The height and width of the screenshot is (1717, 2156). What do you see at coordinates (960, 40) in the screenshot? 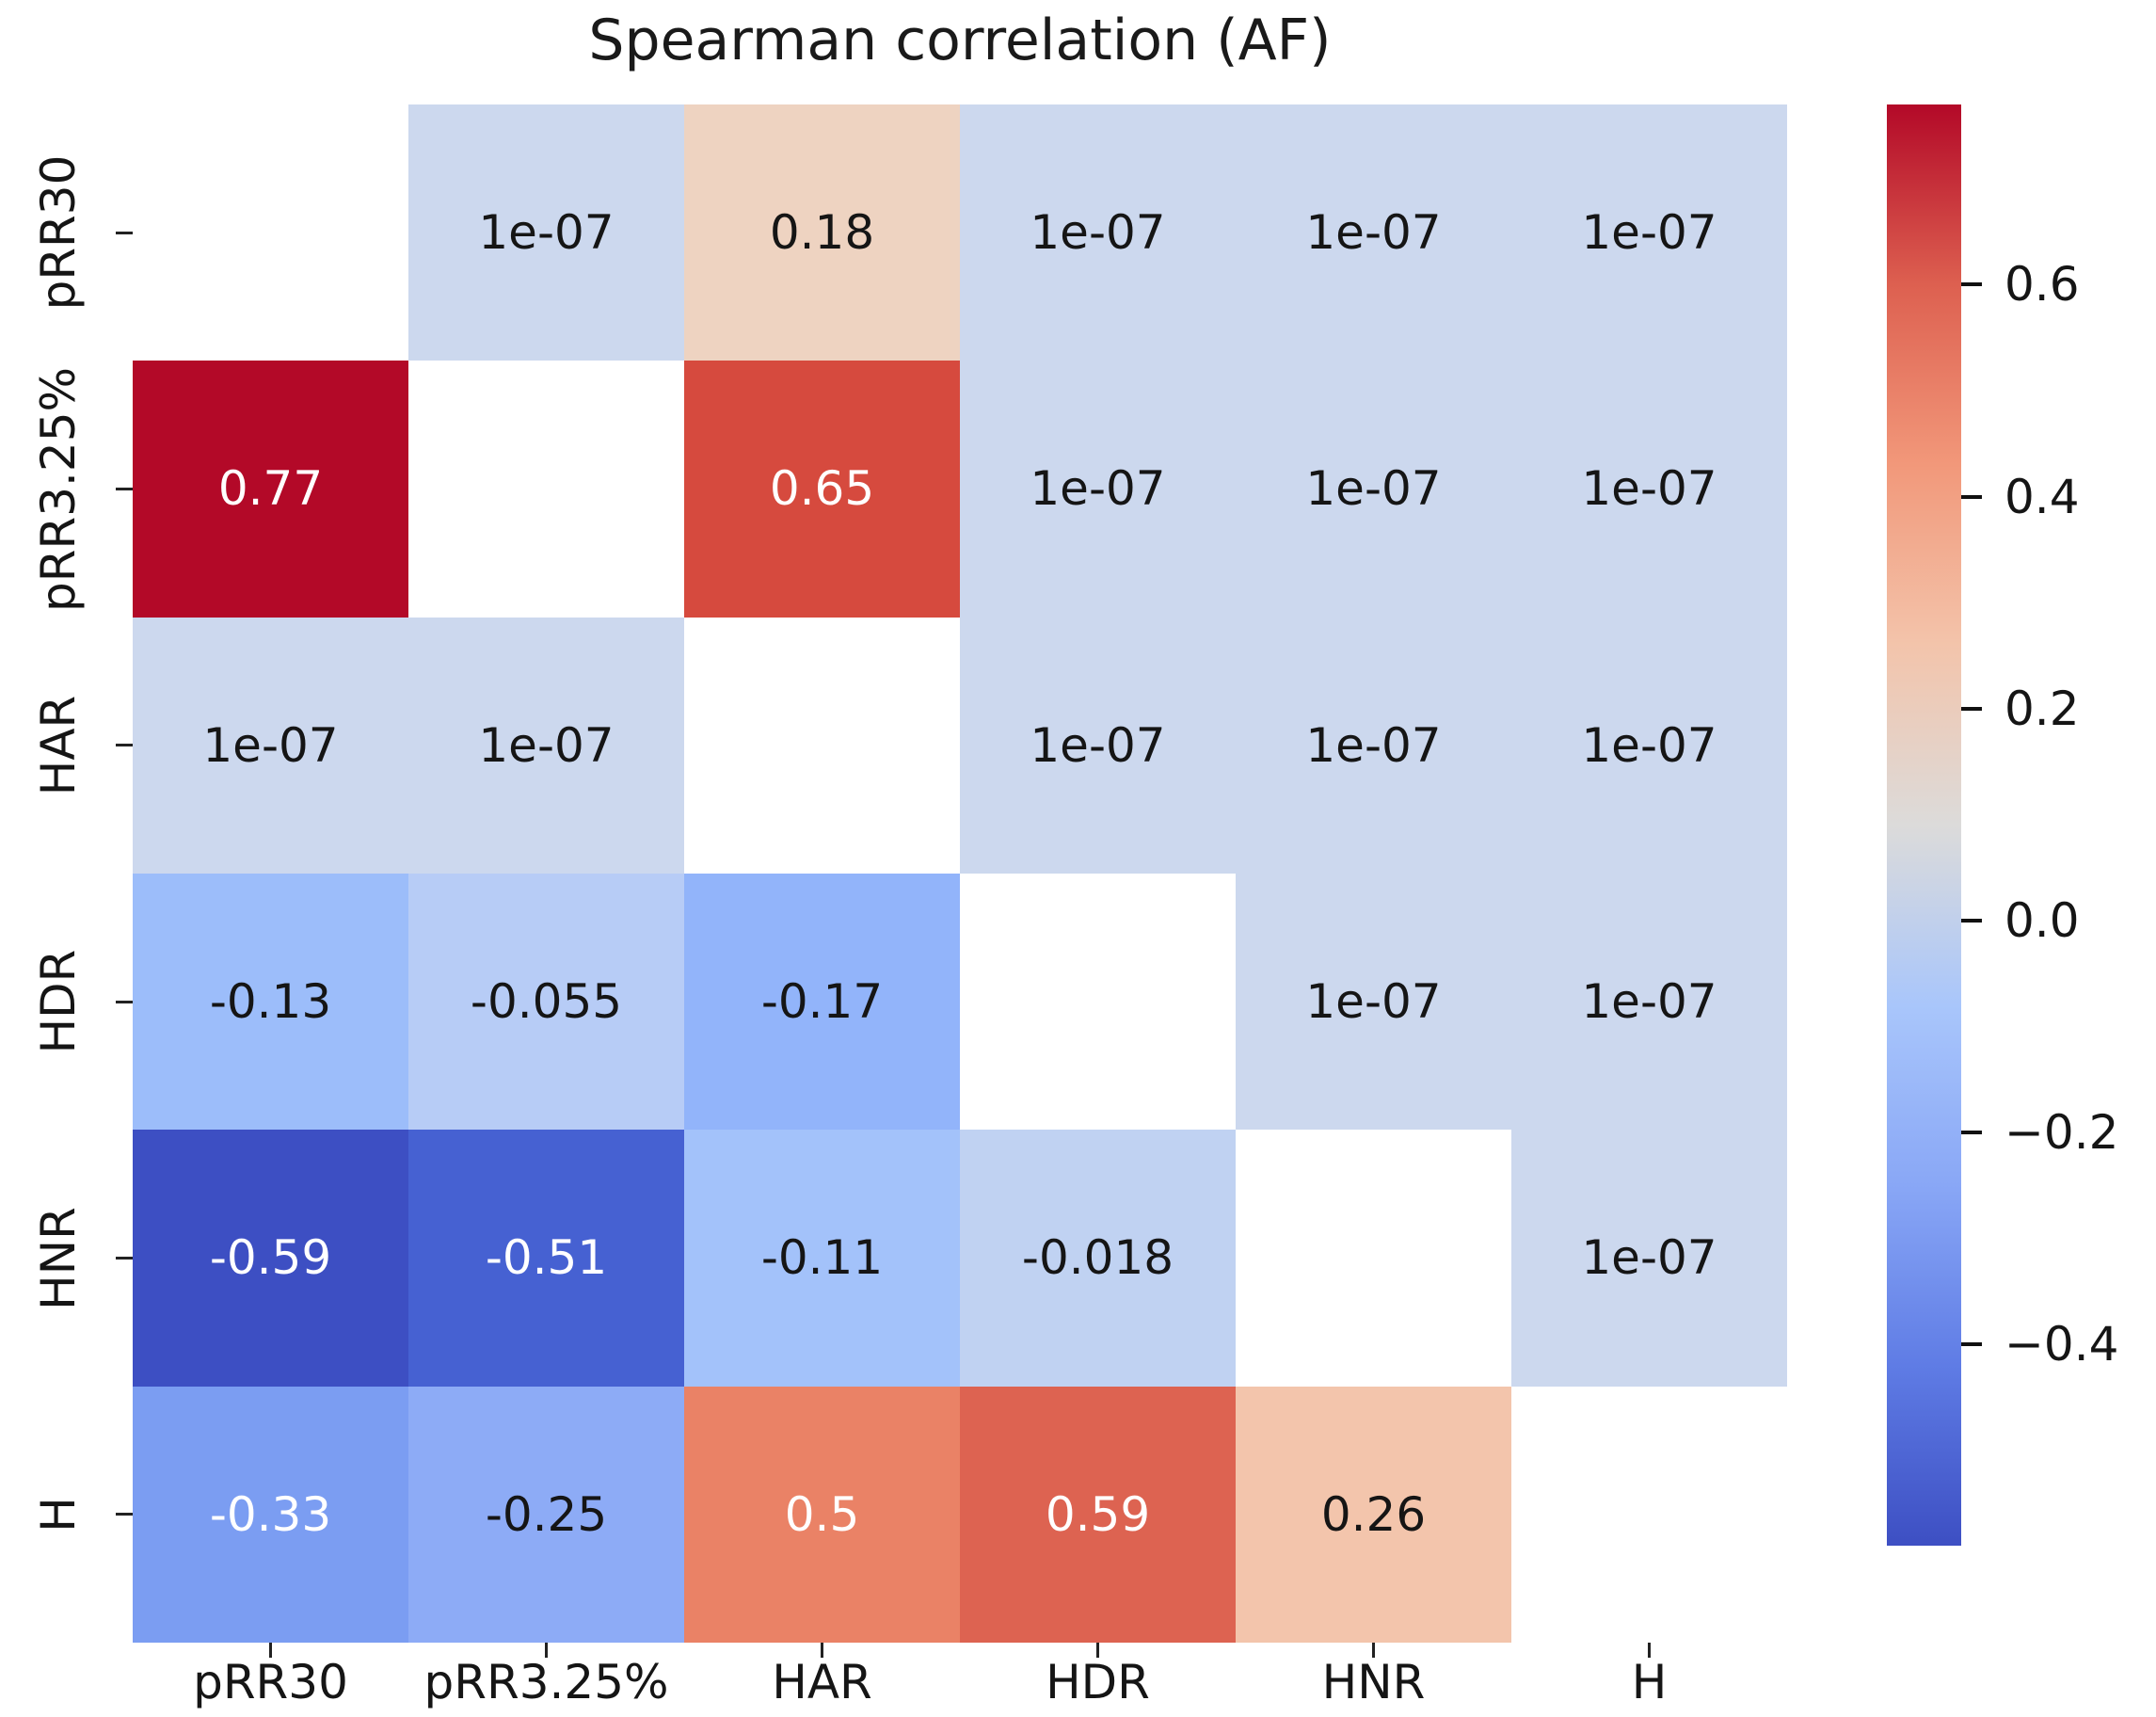
I see `chart-title: Spearman correlation (AF)` at bounding box center [960, 40].